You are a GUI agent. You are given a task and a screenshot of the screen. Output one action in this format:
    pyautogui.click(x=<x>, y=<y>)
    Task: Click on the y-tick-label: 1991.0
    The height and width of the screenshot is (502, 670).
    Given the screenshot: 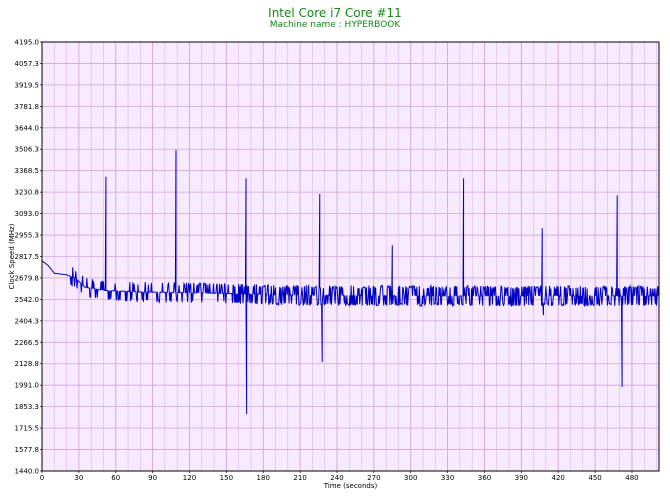 What is the action you would take?
    pyautogui.click(x=27, y=386)
    